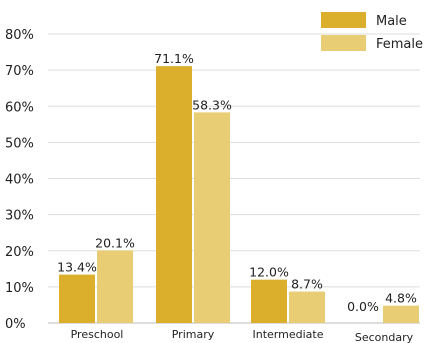 Image resolution: width=425 pixels, height=343 pixels. What do you see at coordinates (115, 242) in the screenshot?
I see `data-label: 20.1%` at bounding box center [115, 242].